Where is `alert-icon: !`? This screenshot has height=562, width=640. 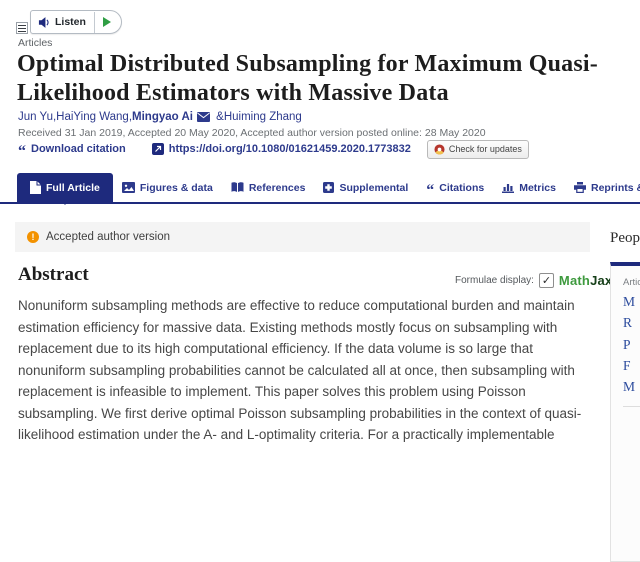 alert-icon: ! is located at coordinates (33, 237).